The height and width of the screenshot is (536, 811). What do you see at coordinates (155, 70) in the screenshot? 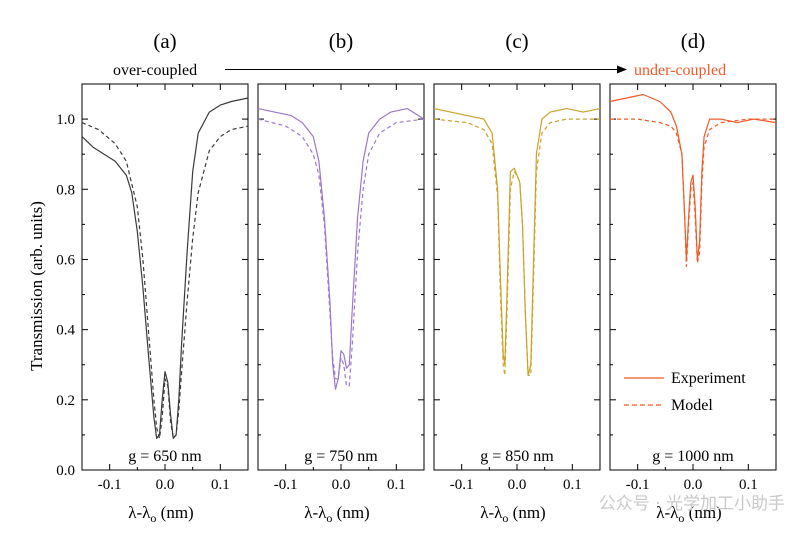
I see `arrow-left-label: over-coupled` at bounding box center [155, 70].